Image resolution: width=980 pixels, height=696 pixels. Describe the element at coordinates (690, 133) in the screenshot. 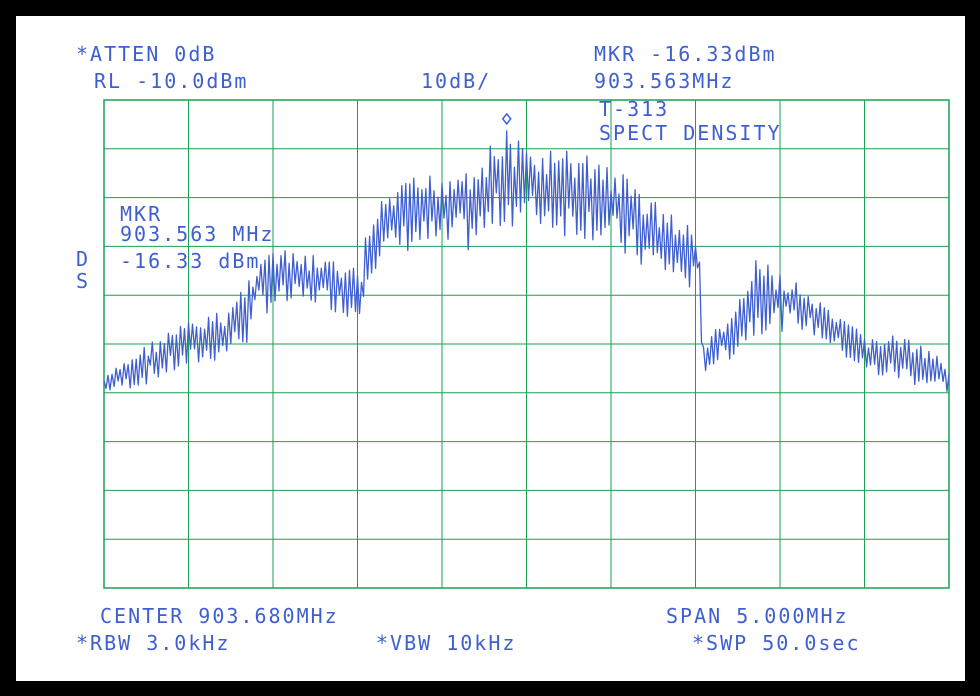

I see `trace-mode-label: SPECT DENSITY` at that location.